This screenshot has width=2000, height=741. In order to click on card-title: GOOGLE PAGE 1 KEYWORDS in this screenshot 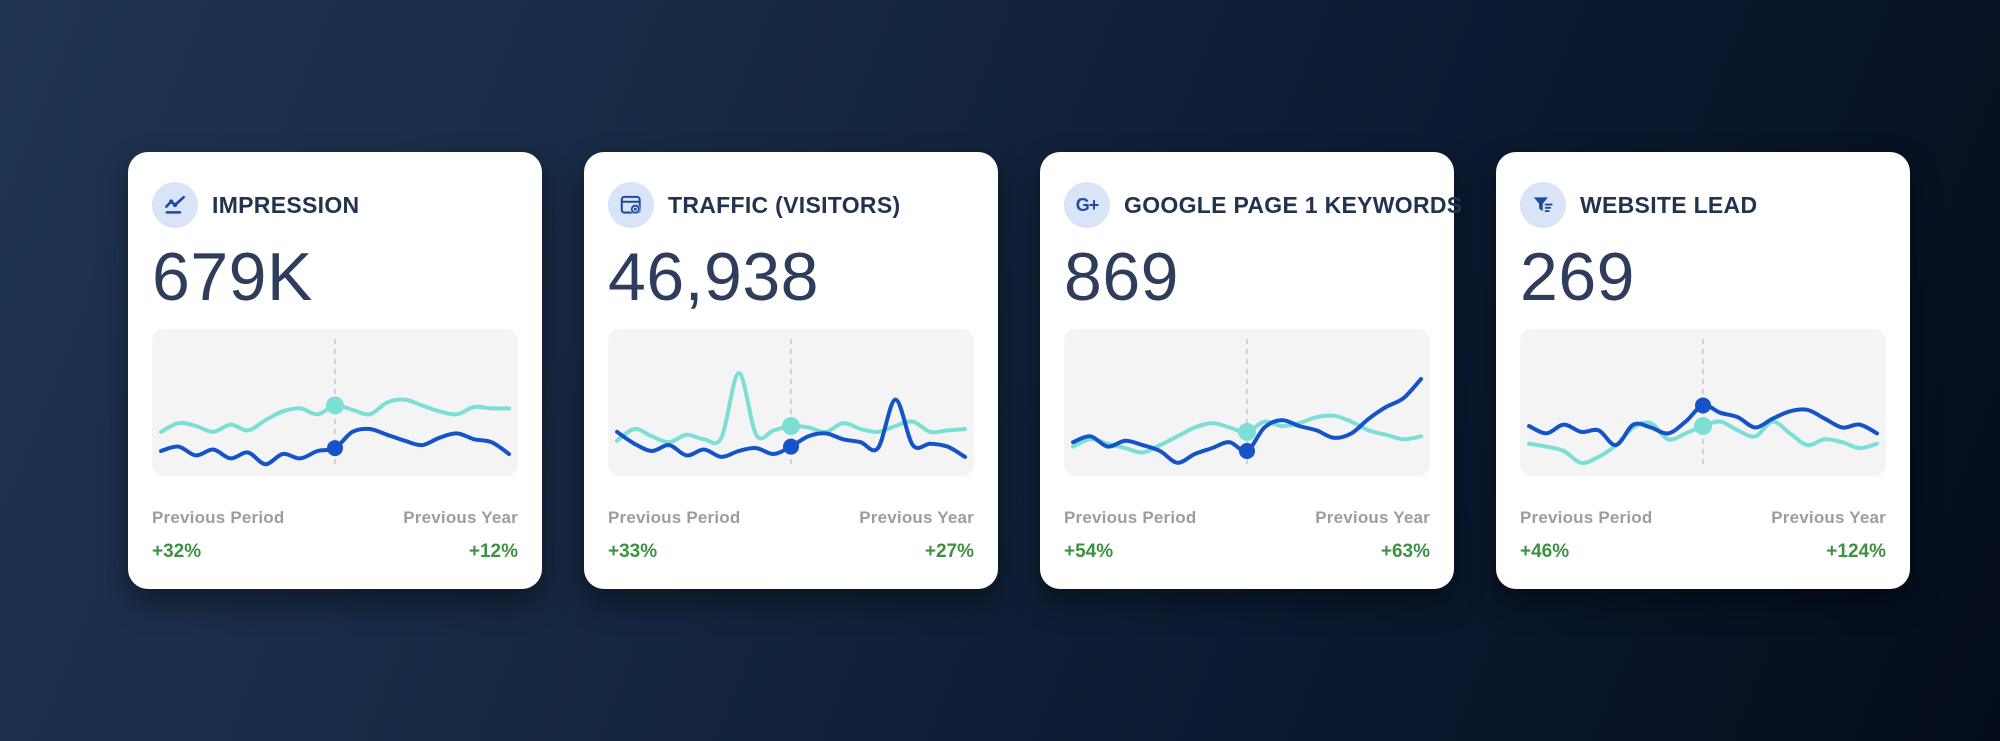, I will do `click(1293, 204)`.